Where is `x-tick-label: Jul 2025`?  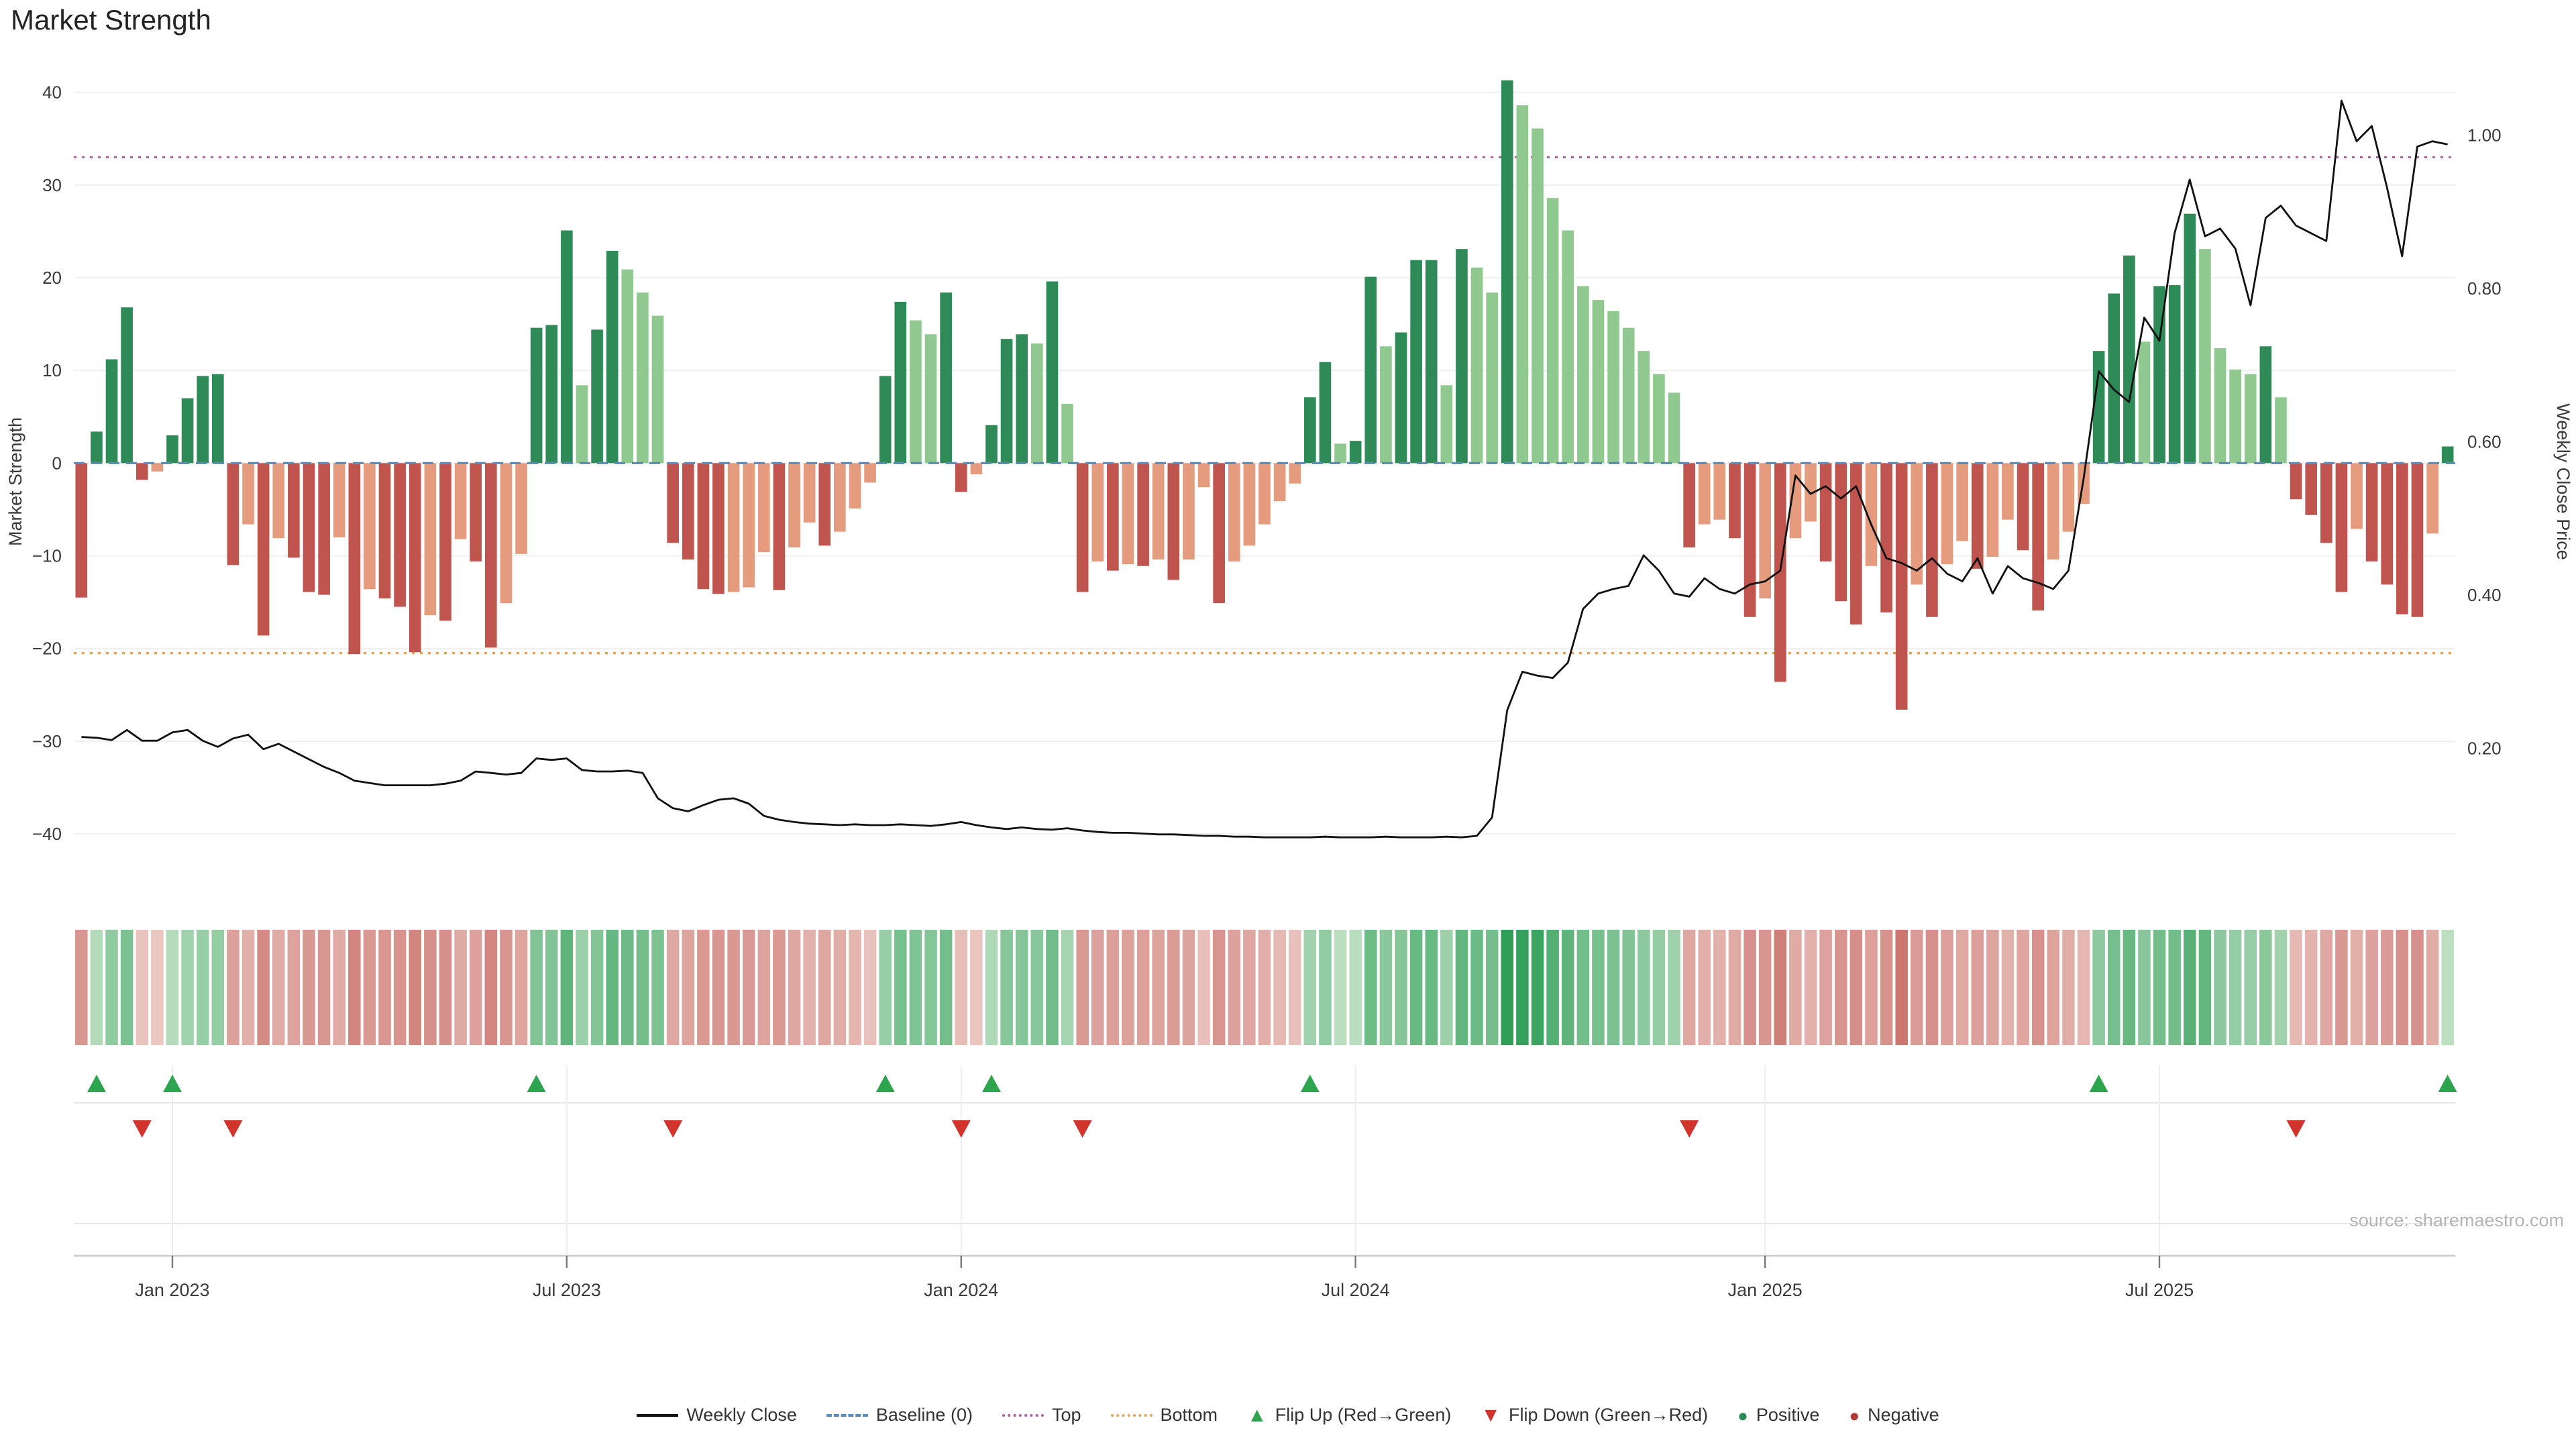
x-tick-label: Jul 2025 is located at coordinates (2159, 1290).